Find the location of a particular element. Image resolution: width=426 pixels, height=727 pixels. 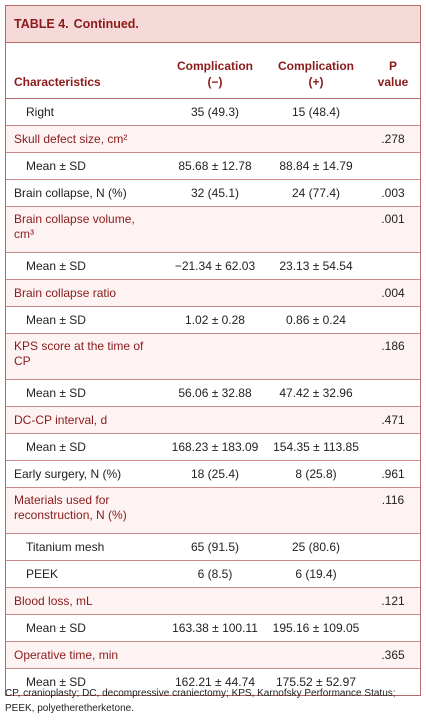

table-cell: 163.38 ± 100.11 is located at coordinates (215, 628).